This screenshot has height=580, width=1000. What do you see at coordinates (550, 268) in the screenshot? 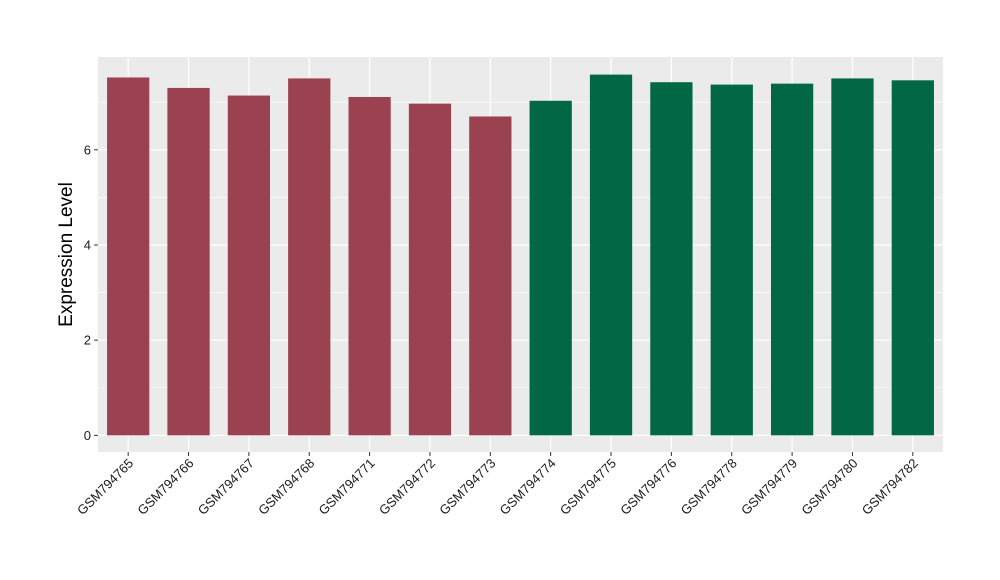
I see `bar-gsm794774` at bounding box center [550, 268].